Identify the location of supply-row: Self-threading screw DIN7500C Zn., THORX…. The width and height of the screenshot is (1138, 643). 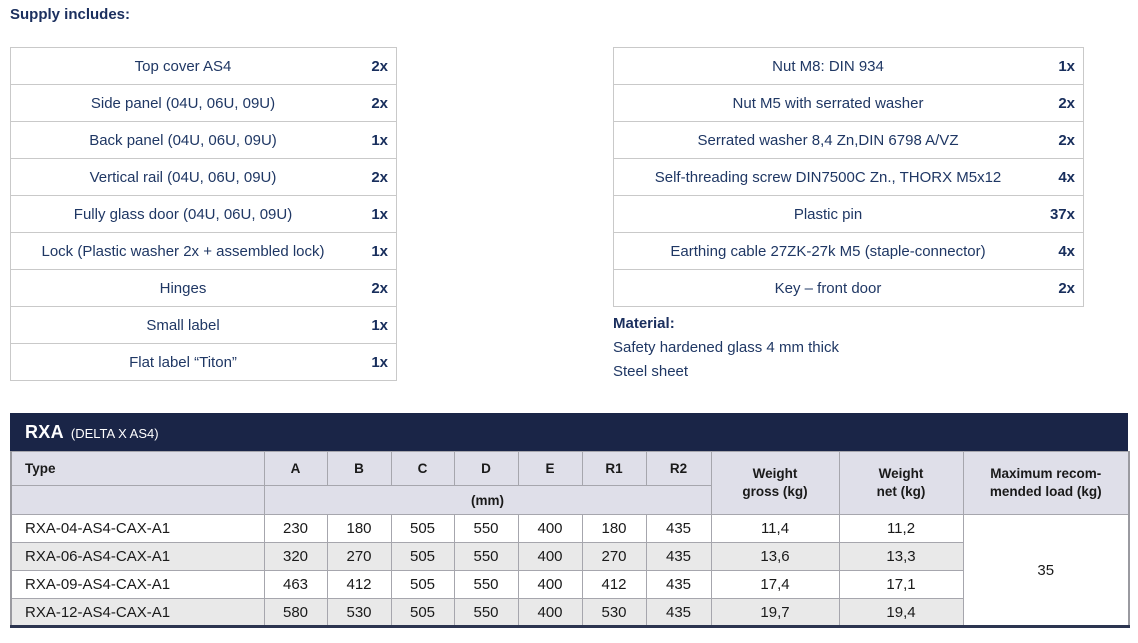
(848, 177).